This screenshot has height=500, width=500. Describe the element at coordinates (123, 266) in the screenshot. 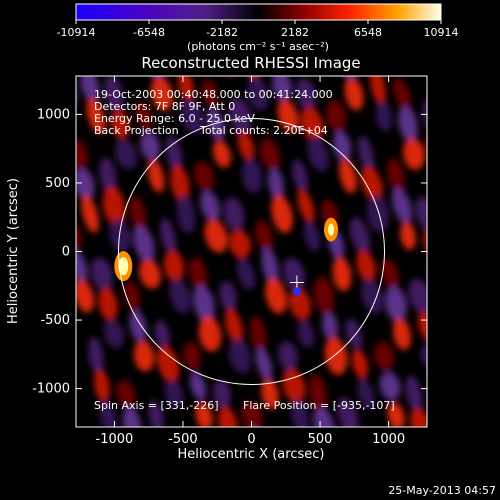

I see `flare-source-core` at that location.